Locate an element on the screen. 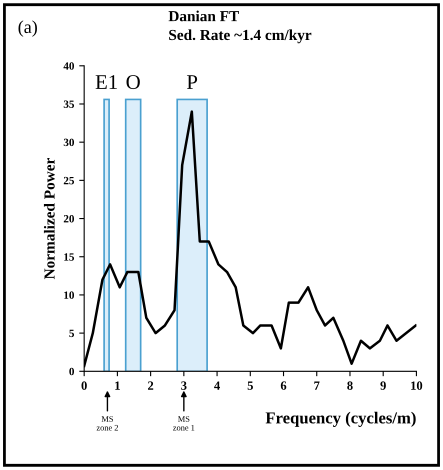  chart-subtitle: Sed. Rate ~1.4 cm/kyr is located at coordinates (240, 36).